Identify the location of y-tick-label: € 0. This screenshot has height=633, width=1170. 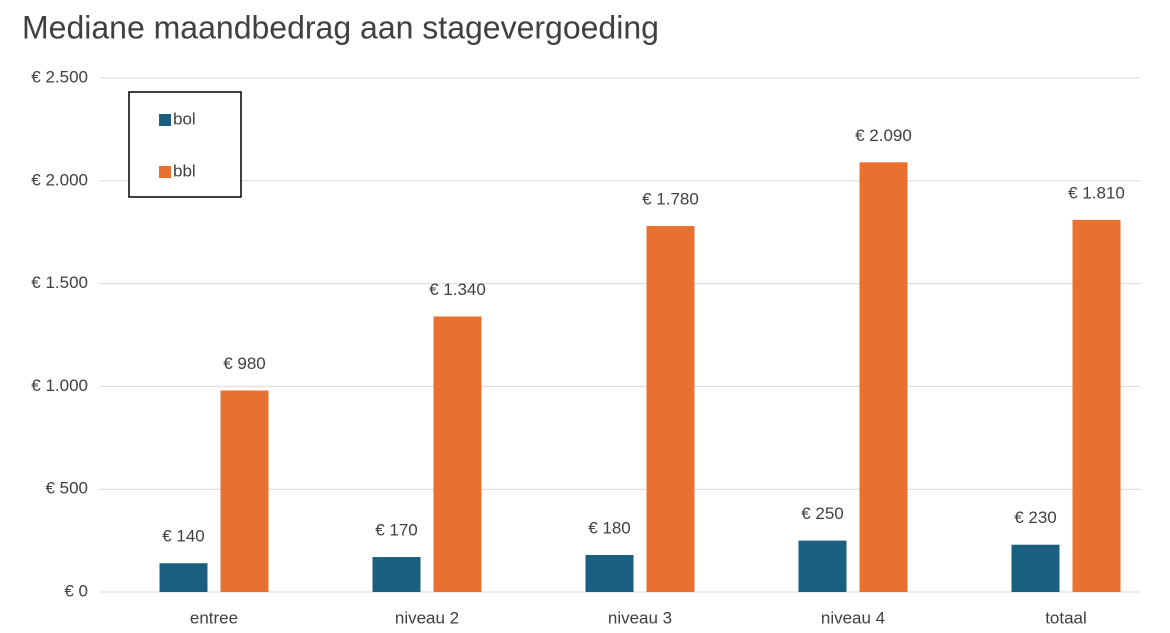
(76, 590).